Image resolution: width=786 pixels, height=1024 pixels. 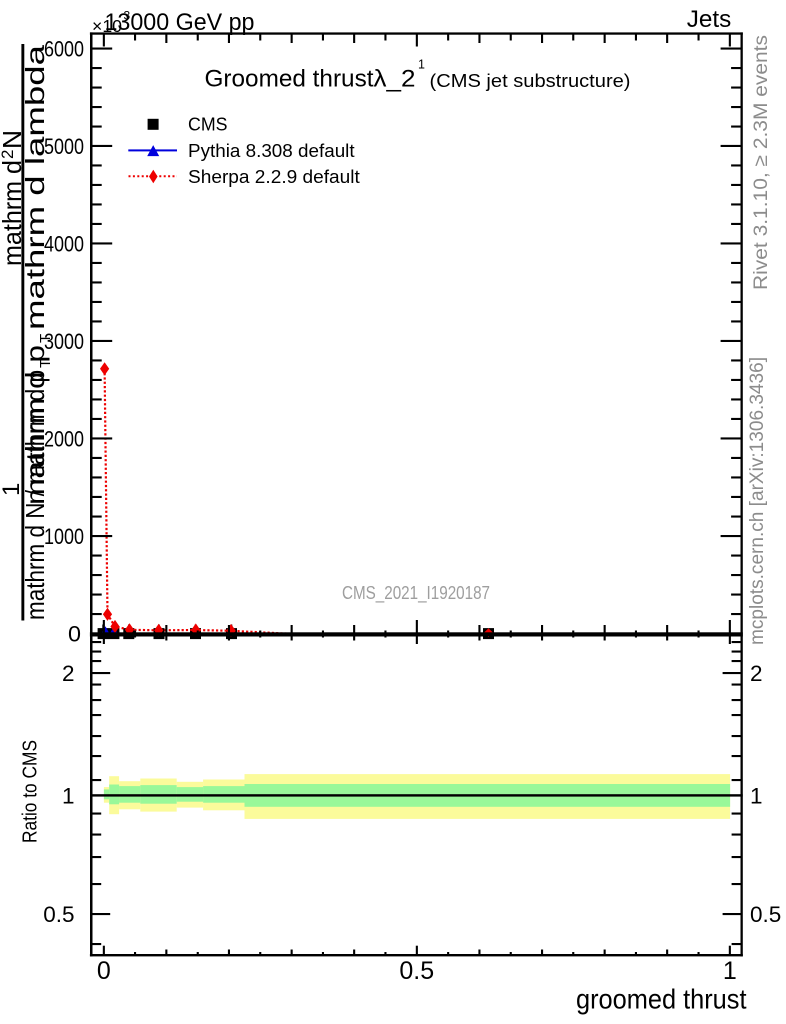 I want to click on svg-text: 3000, so click(x=64, y=341).